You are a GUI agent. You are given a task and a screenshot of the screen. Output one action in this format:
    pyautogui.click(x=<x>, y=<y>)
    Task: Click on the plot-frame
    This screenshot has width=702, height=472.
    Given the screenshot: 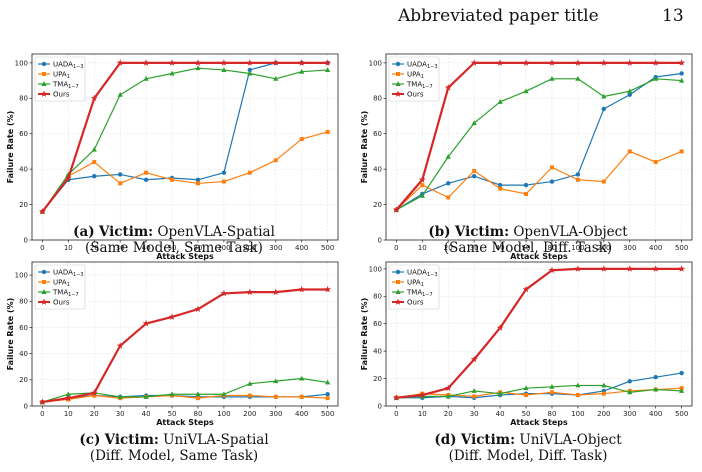 What is the action you would take?
    pyautogui.click(x=539, y=334)
    